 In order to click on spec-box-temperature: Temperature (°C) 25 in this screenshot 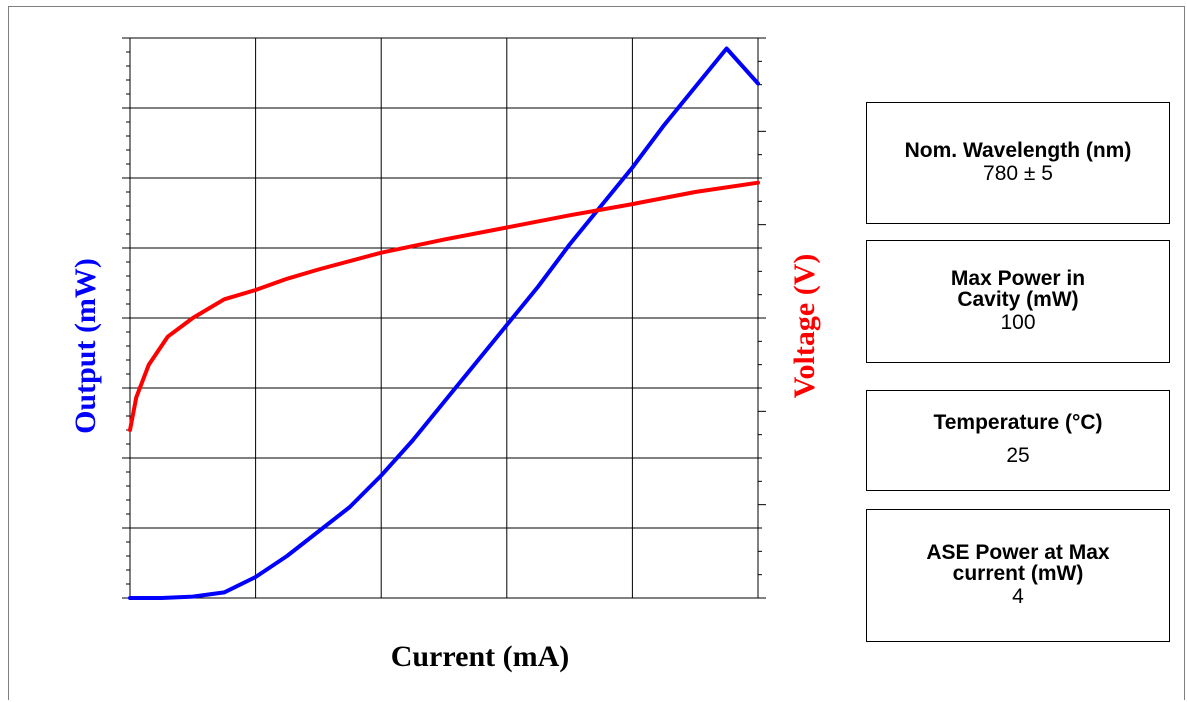, I will do `click(1018, 440)`.